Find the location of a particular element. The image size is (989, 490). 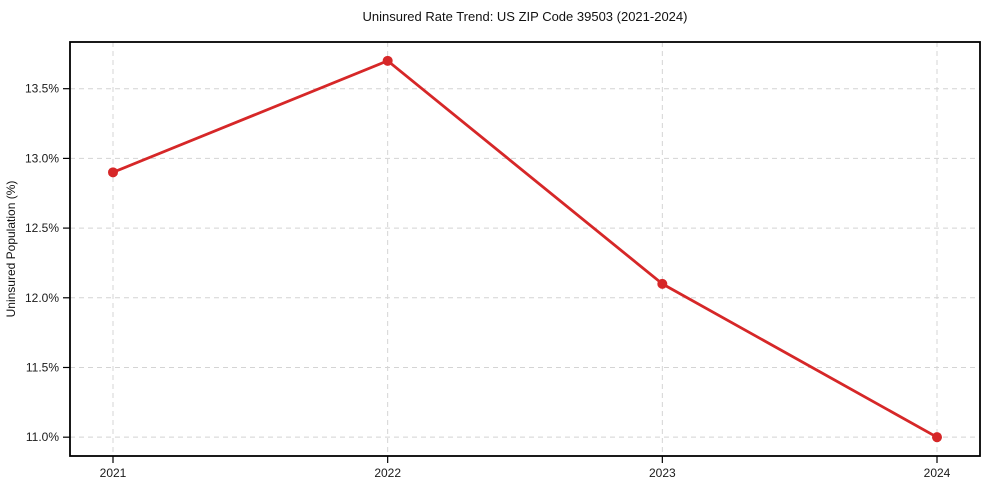

x-tick-label: 2023 is located at coordinates (662, 473).